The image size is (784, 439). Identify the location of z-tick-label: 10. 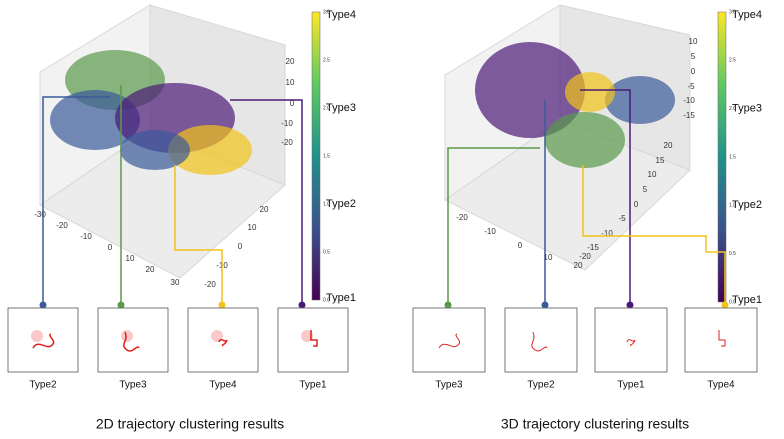
(290, 82).